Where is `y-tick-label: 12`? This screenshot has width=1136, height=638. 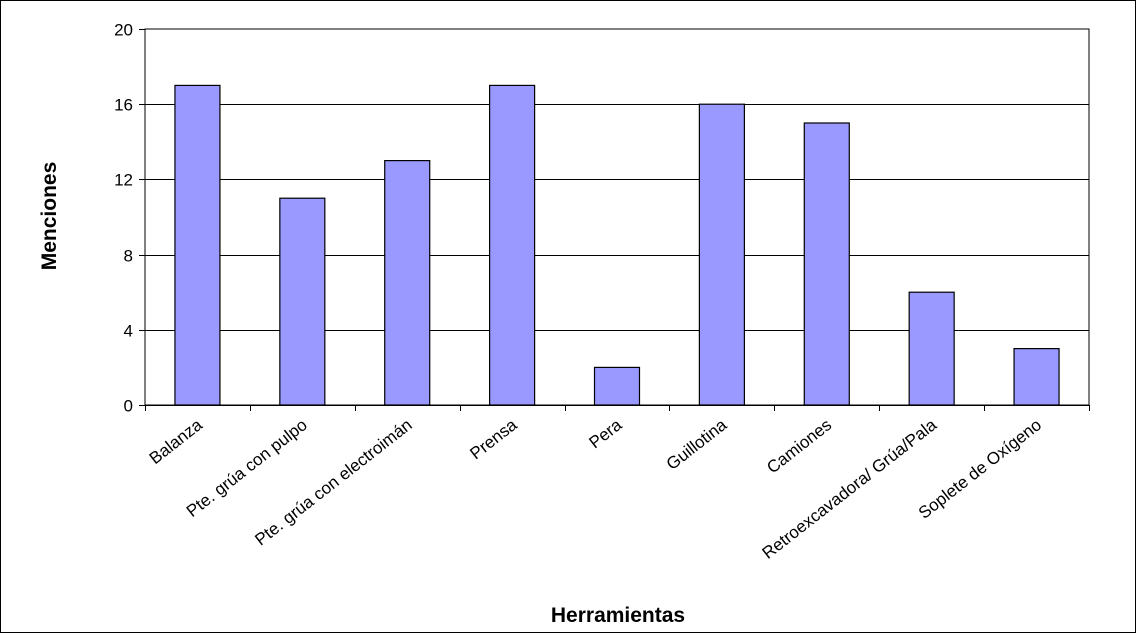 y-tick-label: 12 is located at coordinates (123, 180).